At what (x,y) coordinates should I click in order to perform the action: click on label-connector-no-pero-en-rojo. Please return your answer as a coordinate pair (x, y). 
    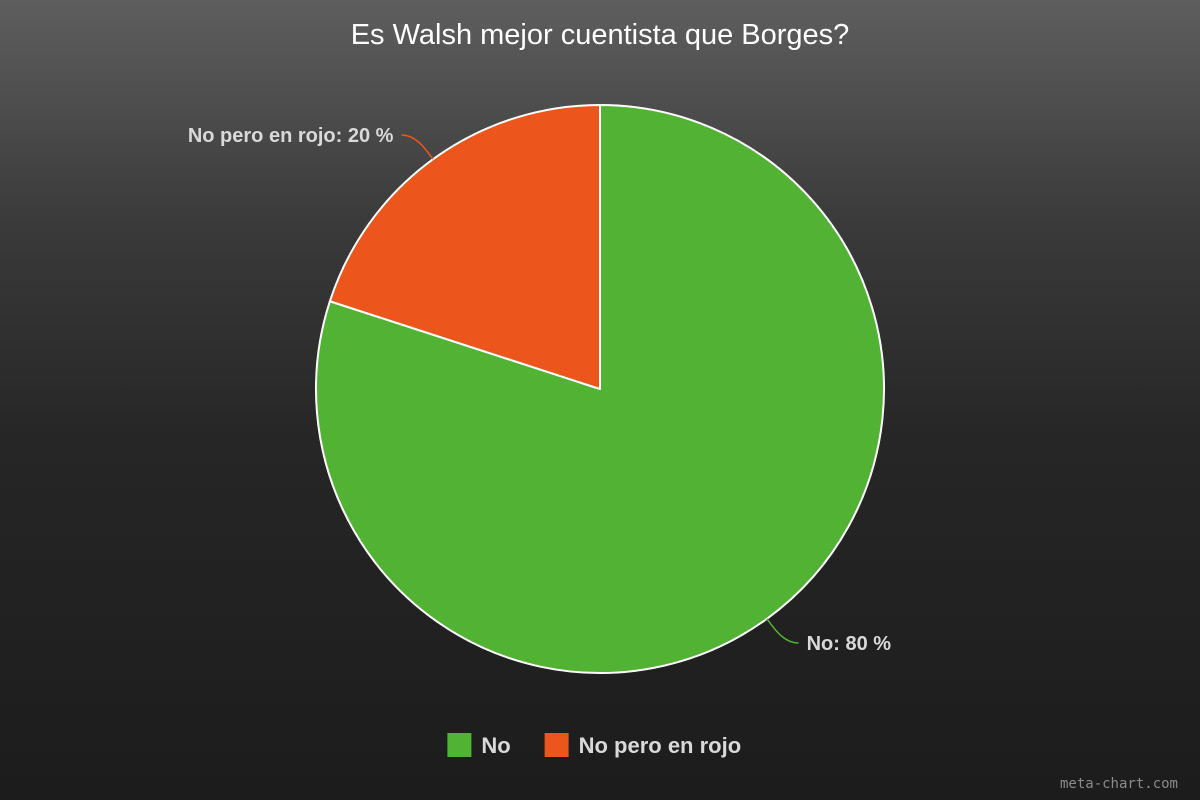
    Looking at the image, I should click on (417, 147).